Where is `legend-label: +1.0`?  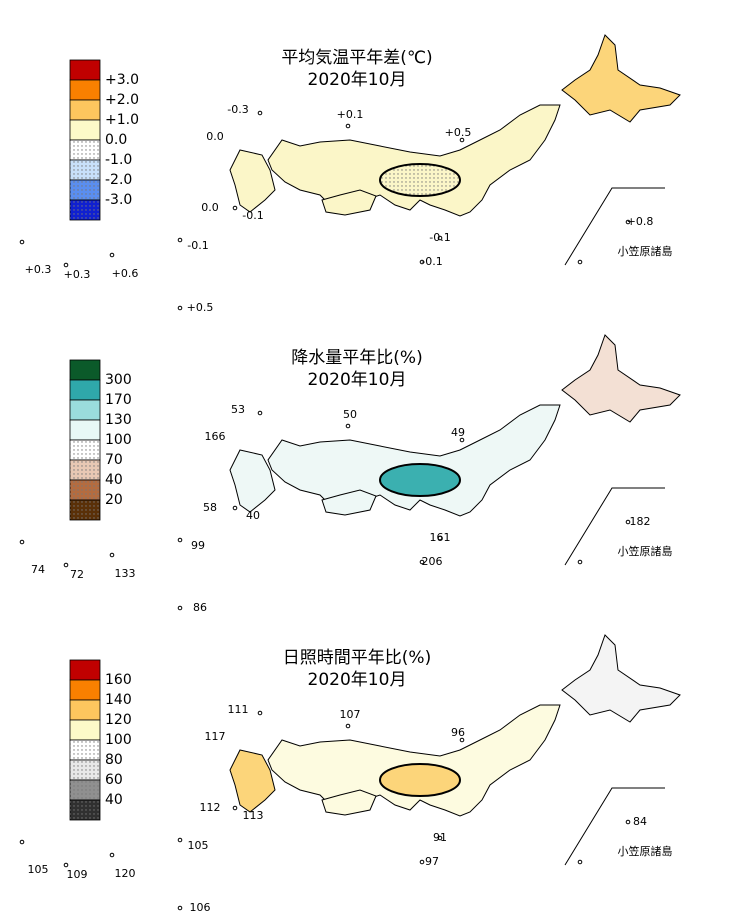 legend-label: +1.0 is located at coordinates (122, 120).